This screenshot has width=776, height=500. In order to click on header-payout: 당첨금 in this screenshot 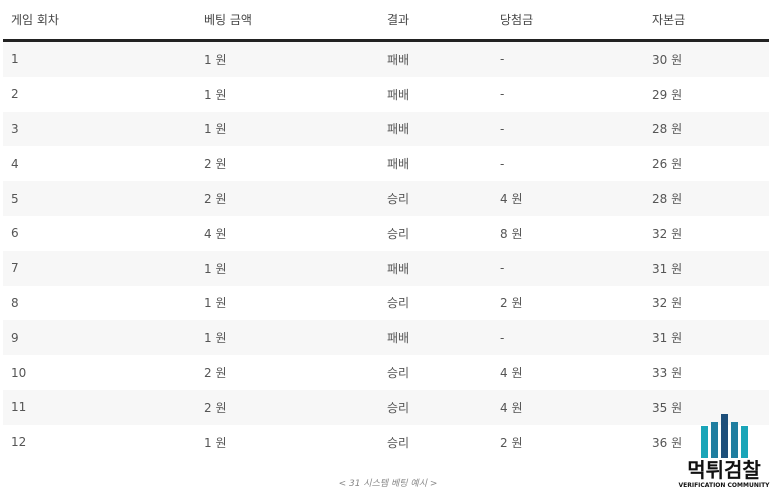, I will do `click(568, 21)`.